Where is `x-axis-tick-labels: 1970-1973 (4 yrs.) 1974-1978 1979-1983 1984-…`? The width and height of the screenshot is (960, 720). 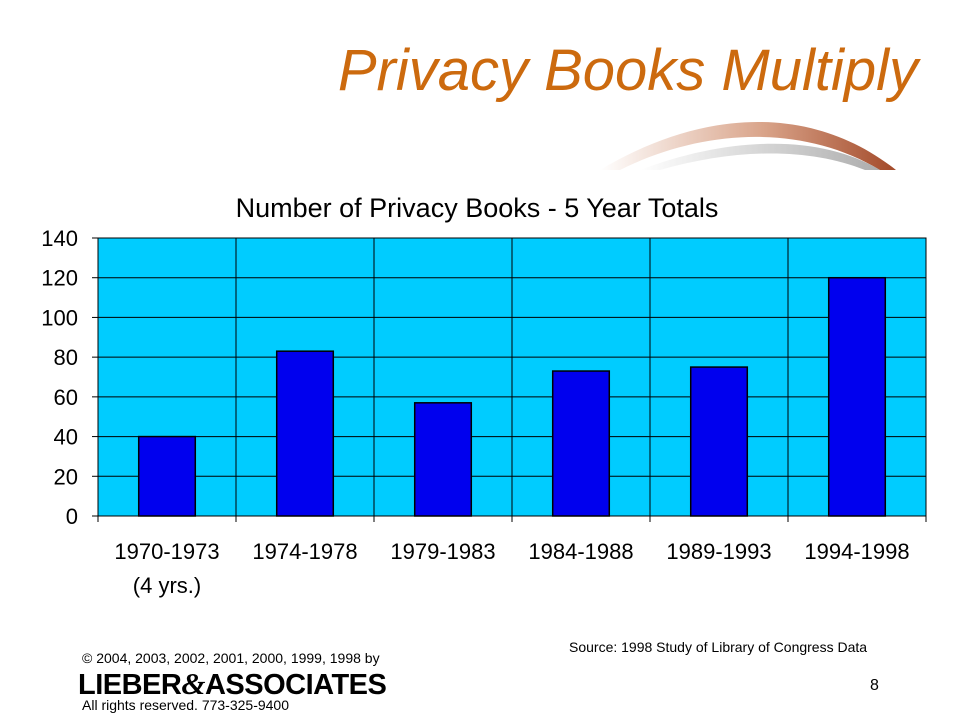
x-axis-tick-labels: 1970-1973 (4 yrs.) 1974-1978 1979-1983 1984-… is located at coordinates (511, 568).